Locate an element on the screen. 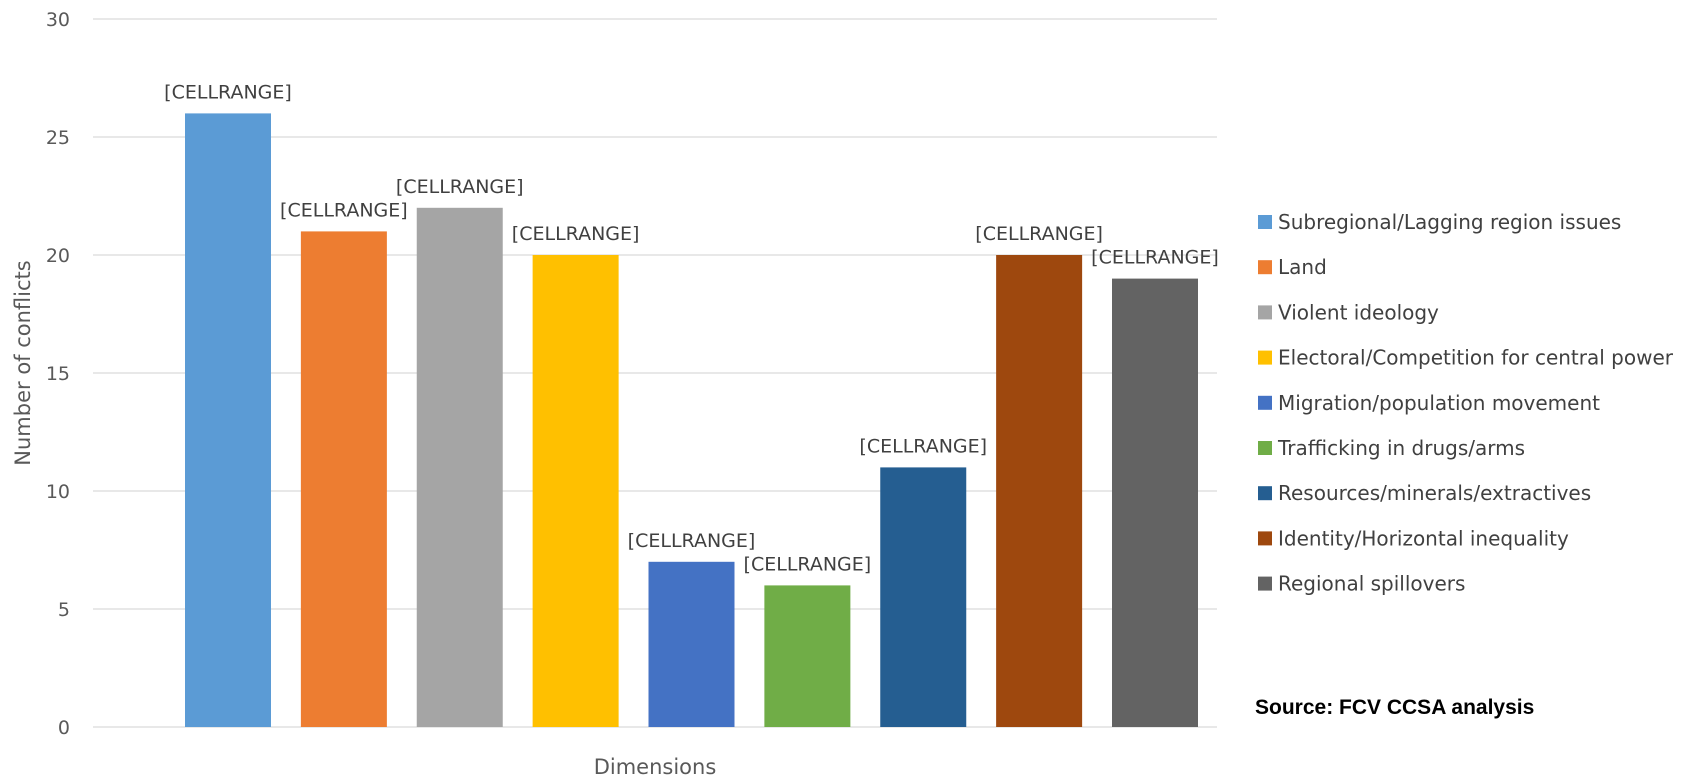  y-tick-labels: 0 5 10 15 20 25 30 is located at coordinates (58, 374).